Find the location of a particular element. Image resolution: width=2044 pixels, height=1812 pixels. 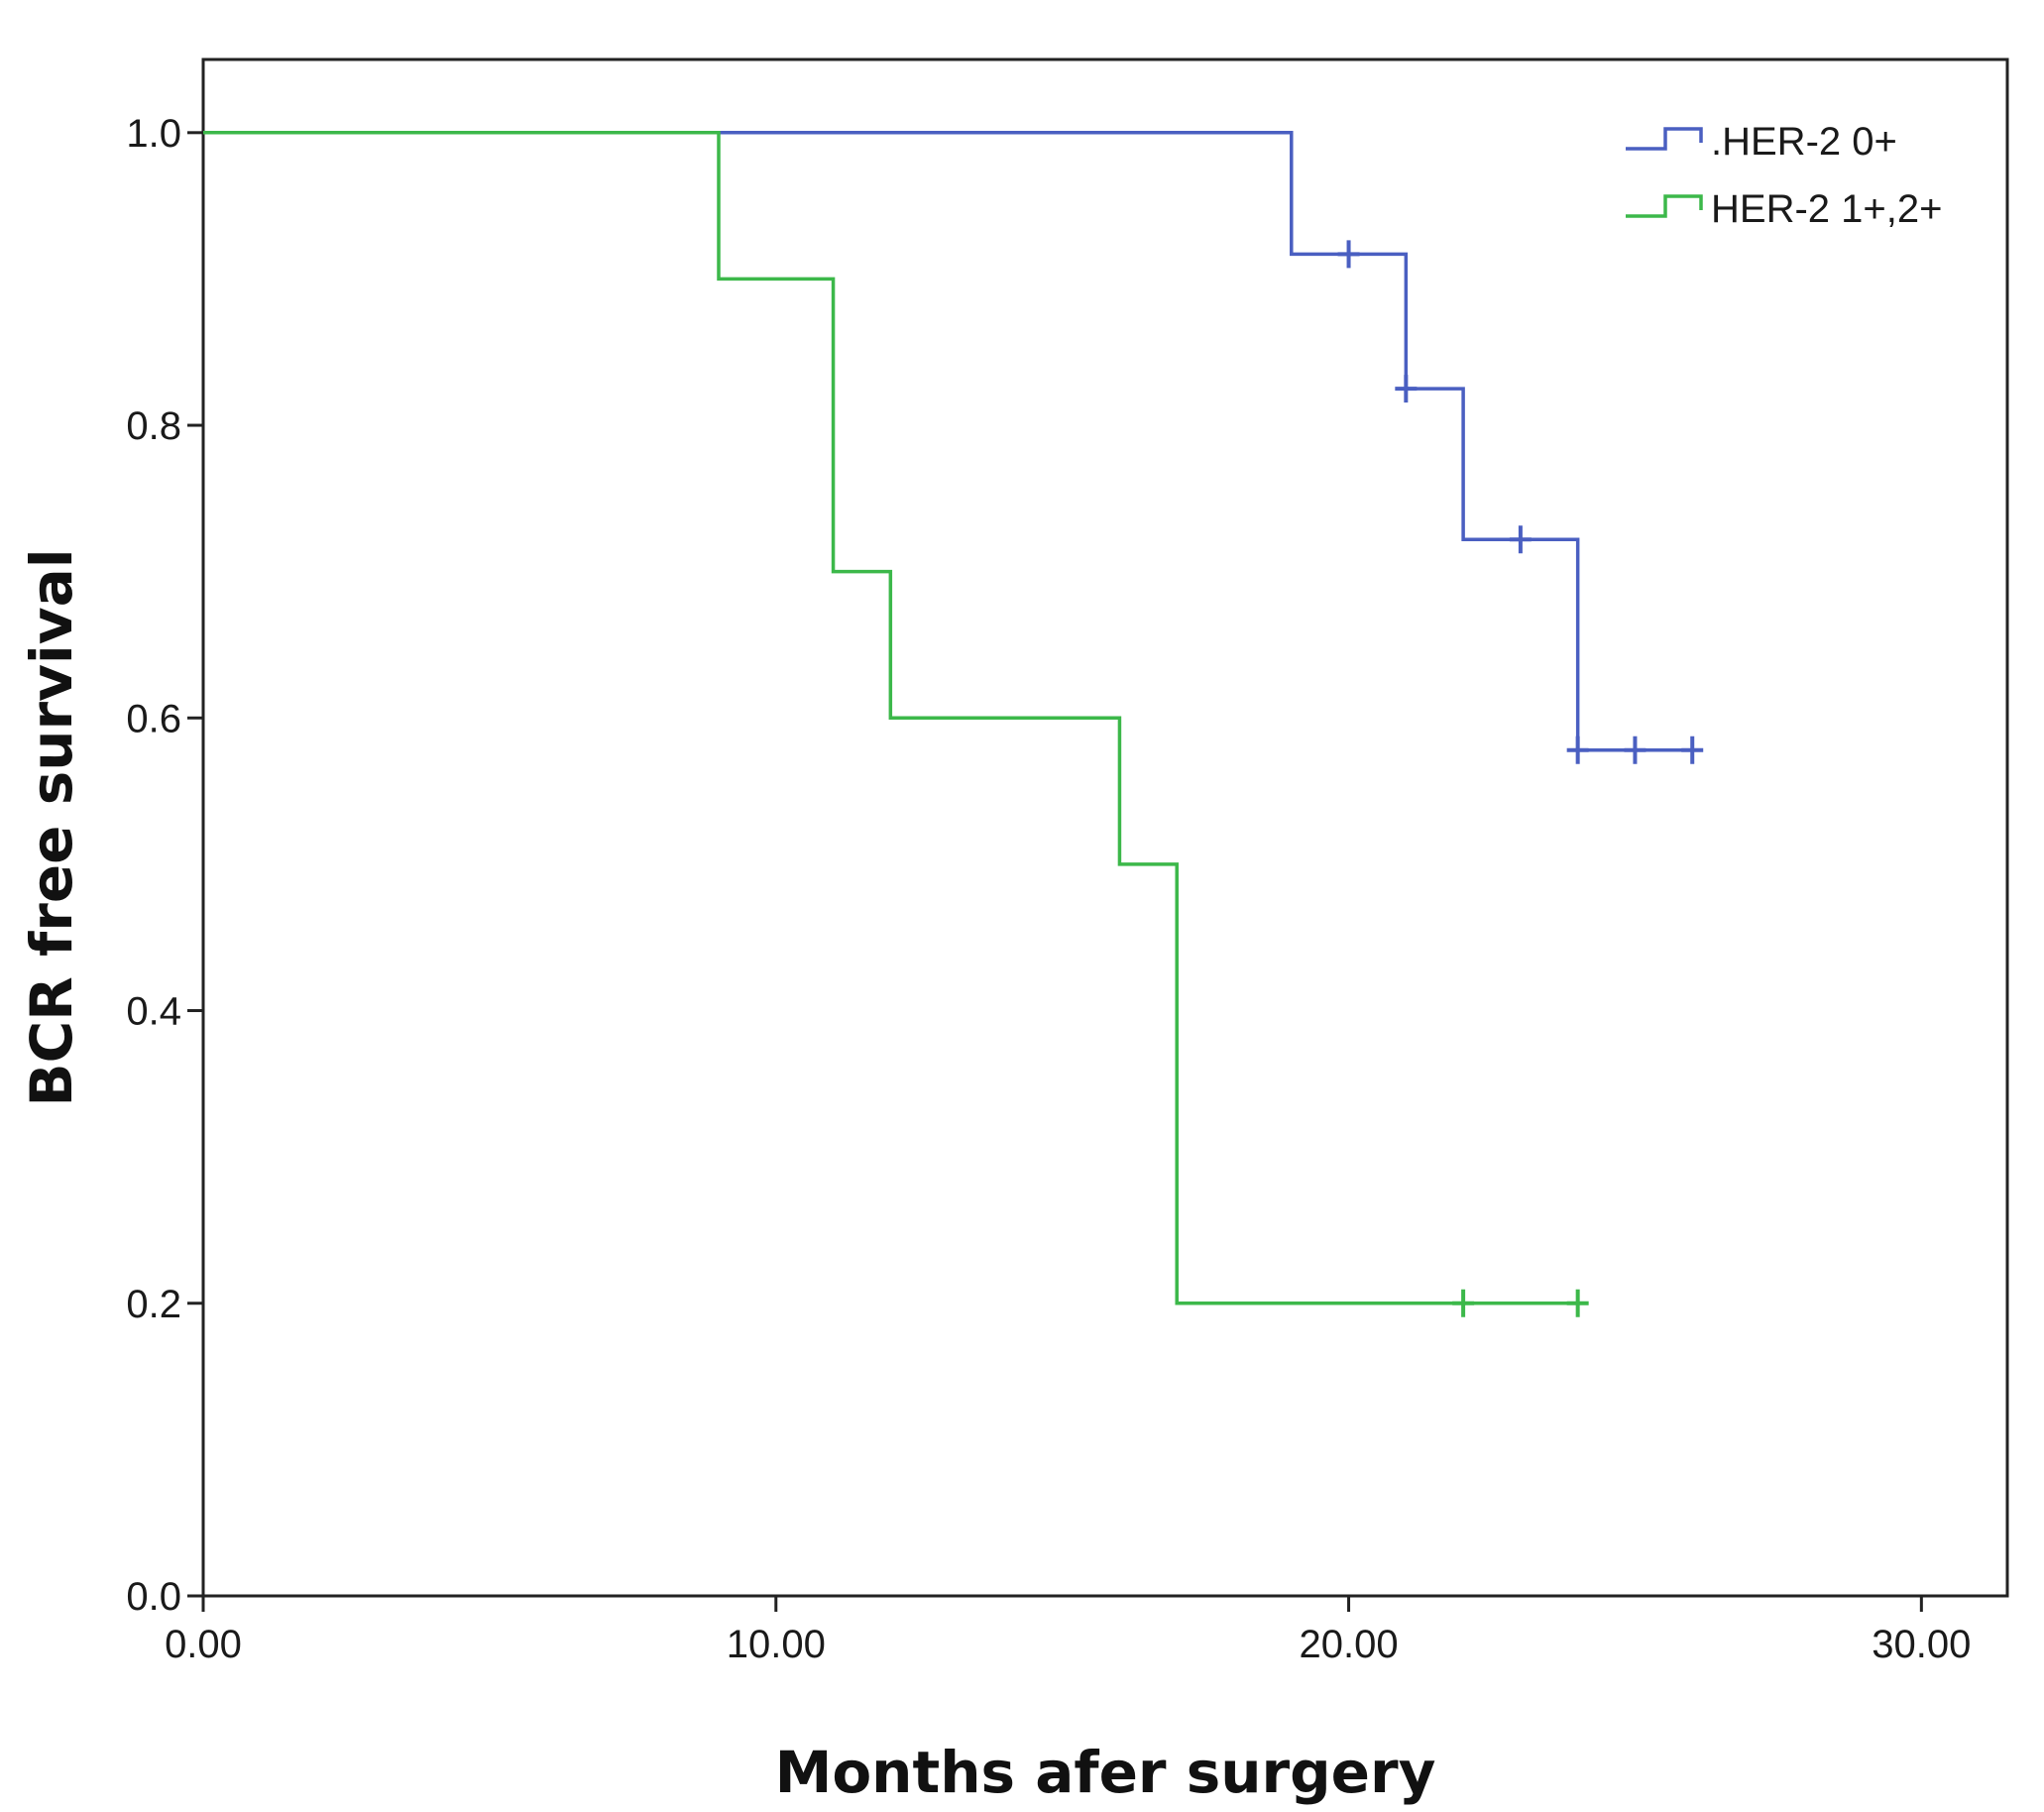

legend: .HER-2 0+ HER-2 1+,2+ is located at coordinates (1784, 176).